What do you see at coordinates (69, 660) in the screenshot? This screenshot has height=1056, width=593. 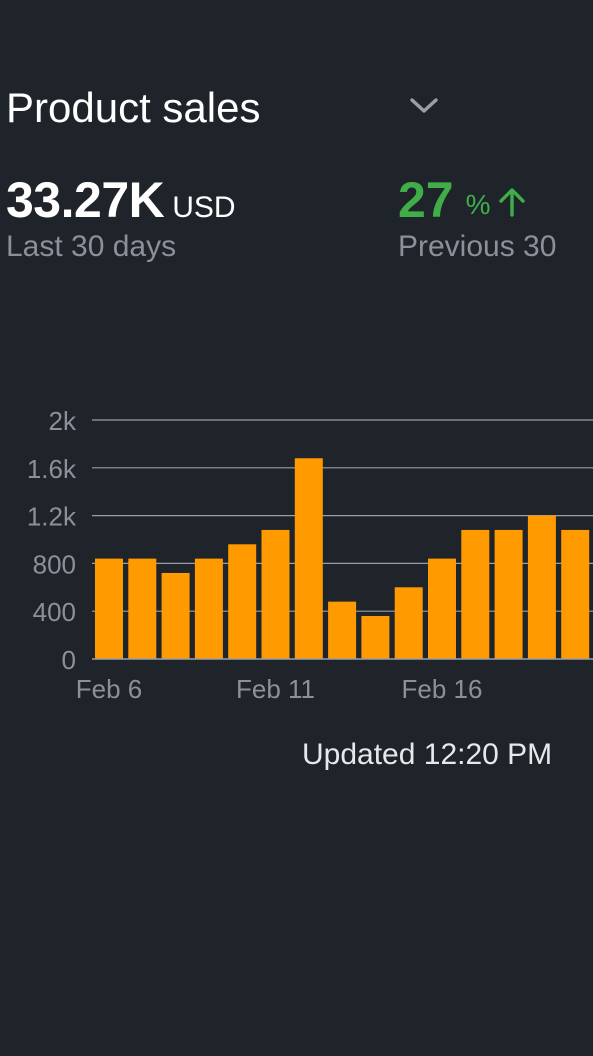 I see `y-tick-label: 0` at bounding box center [69, 660].